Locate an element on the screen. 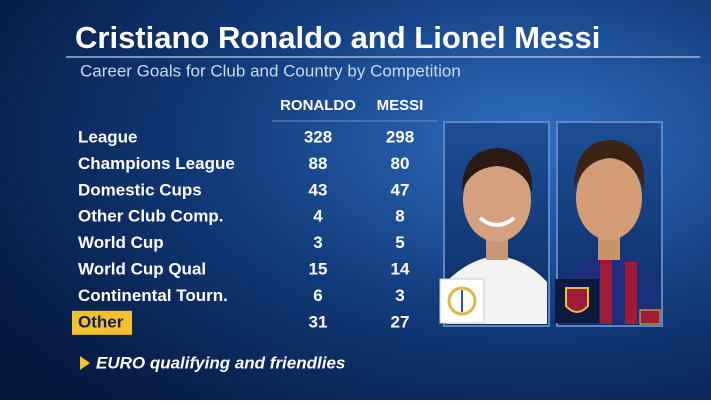  goal-count: 47 is located at coordinates (400, 189).